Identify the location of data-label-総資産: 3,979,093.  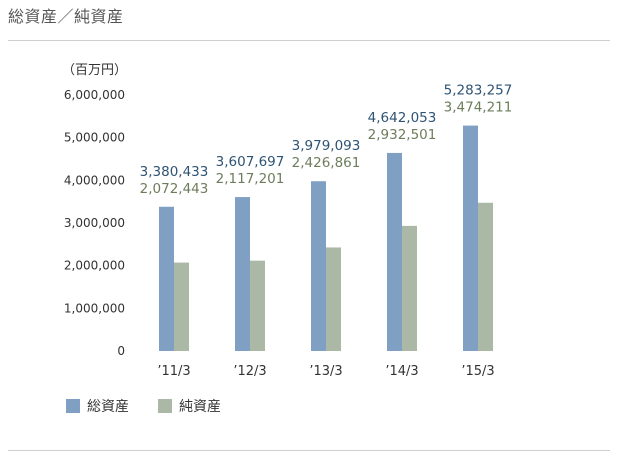
(326, 146).